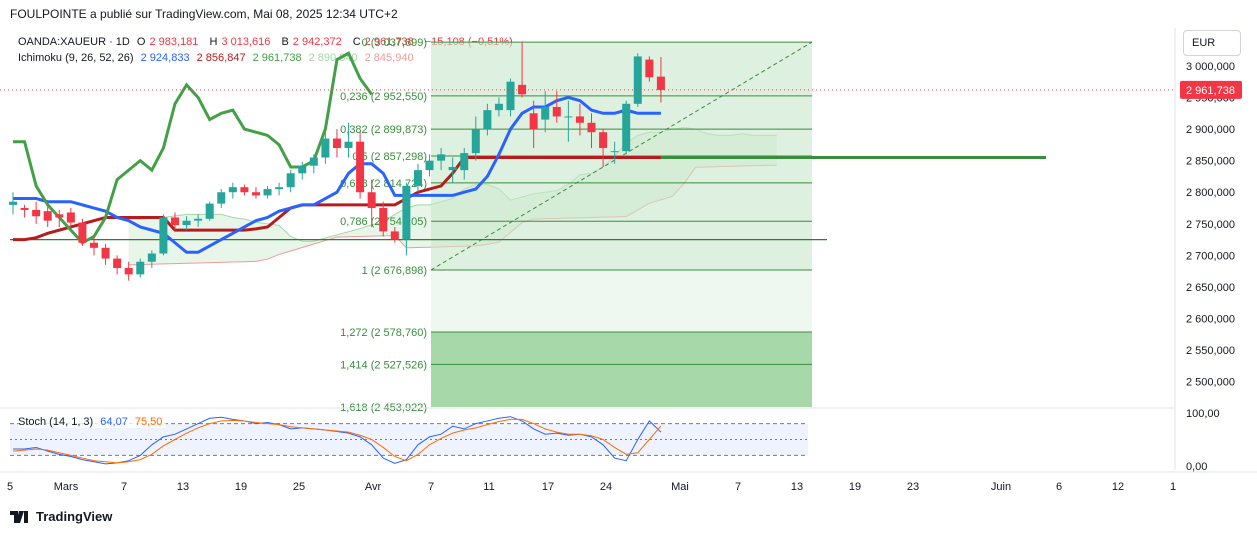 The image size is (1257, 535). Describe the element at coordinates (389, 157) in the screenshot. I see `fib-label: 0,5 (2 857,298)` at that location.